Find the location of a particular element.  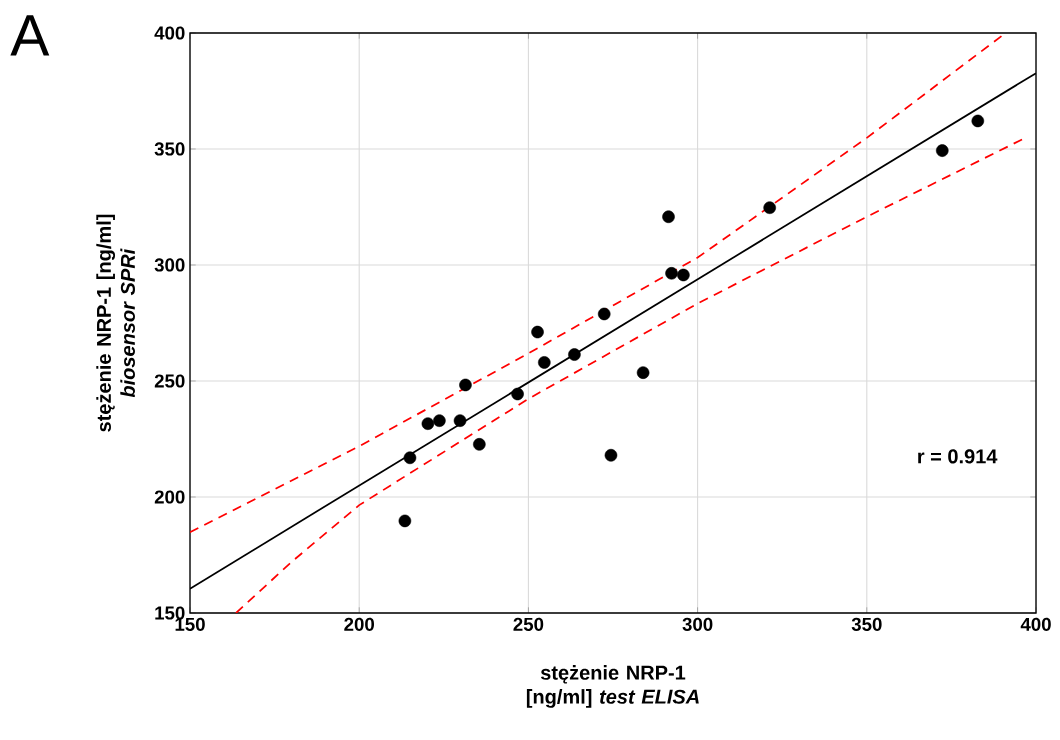

y-tick-label: 250 is located at coordinates (169, 381).